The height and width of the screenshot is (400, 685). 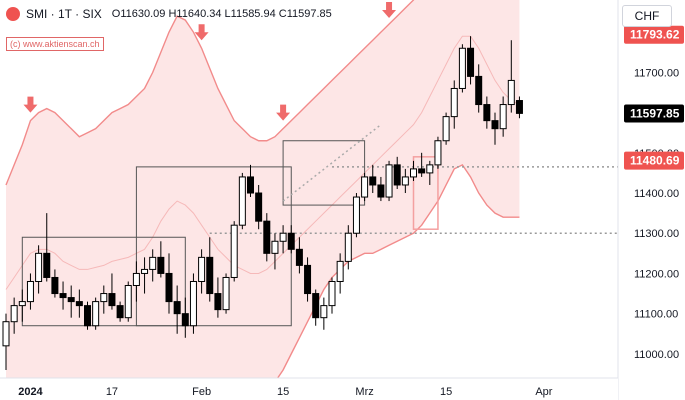 What do you see at coordinates (201, 392) in the screenshot?
I see `x-tick-label: Feb` at bounding box center [201, 392].